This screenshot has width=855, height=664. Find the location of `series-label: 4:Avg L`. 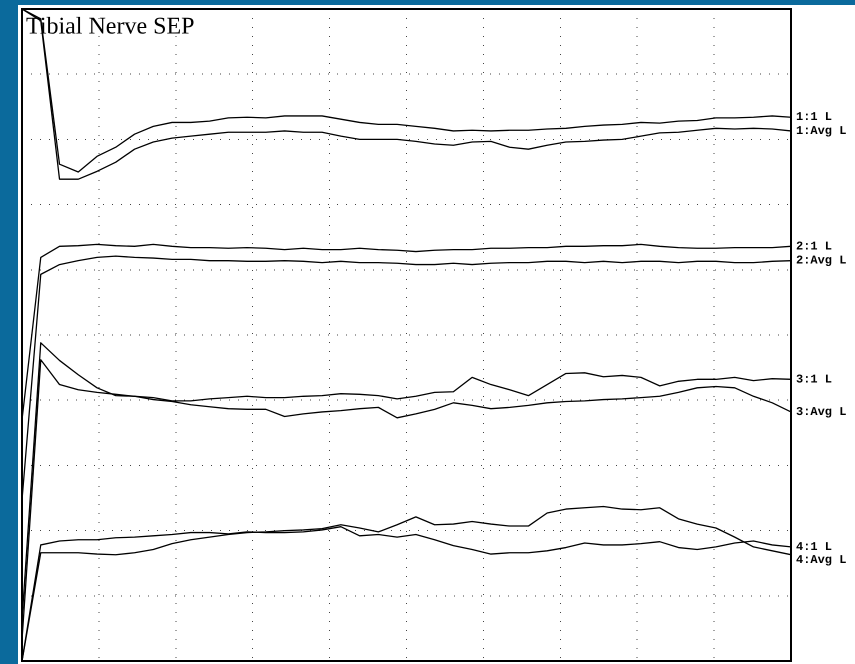

series-label: 4:Avg L is located at coordinates (821, 559).